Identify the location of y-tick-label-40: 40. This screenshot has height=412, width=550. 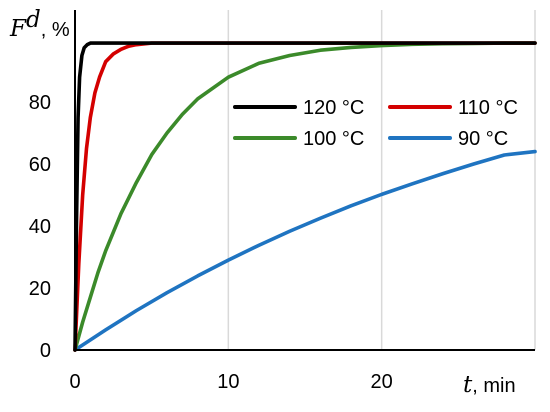
(40, 227).